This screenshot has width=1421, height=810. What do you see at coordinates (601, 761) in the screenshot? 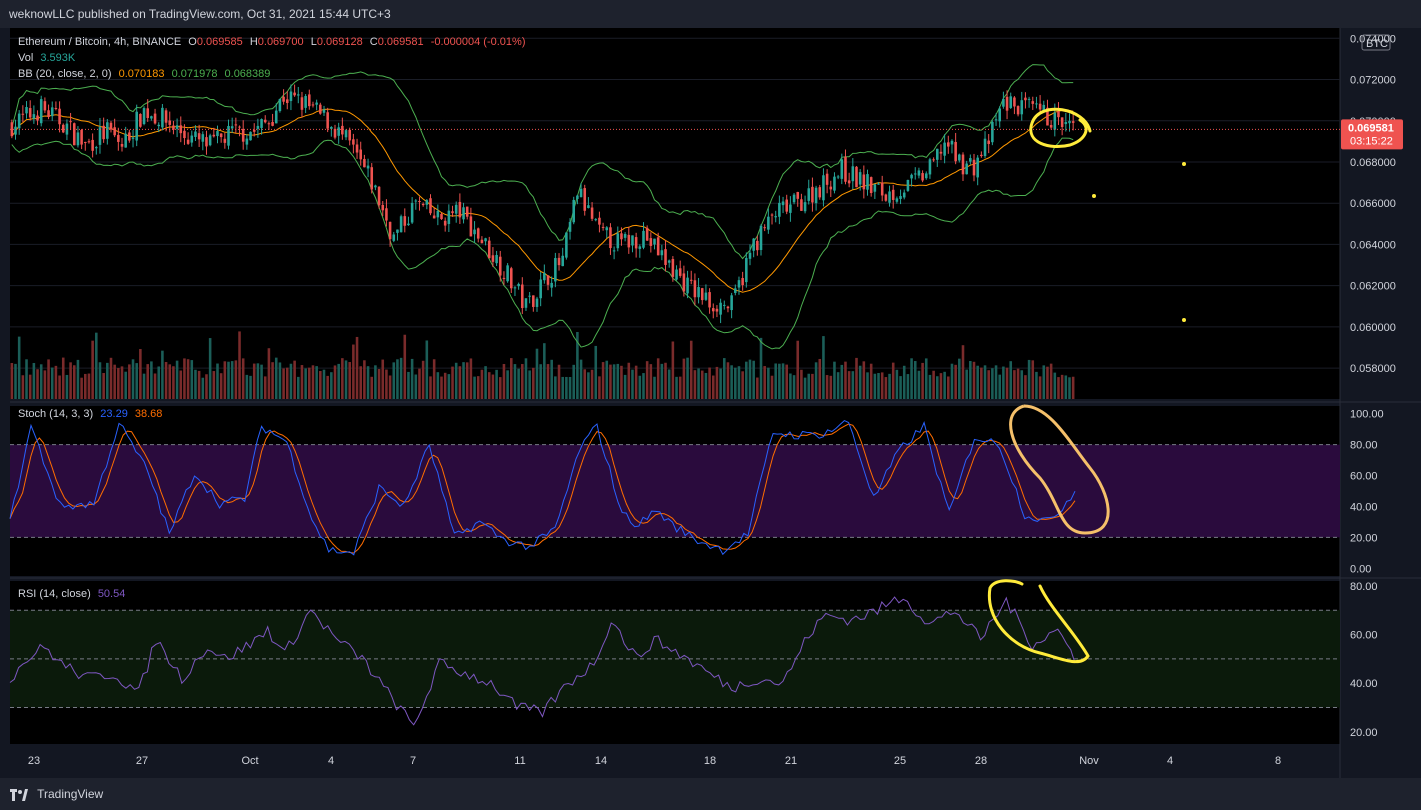
I see `x-tick-label: 14` at bounding box center [601, 761].